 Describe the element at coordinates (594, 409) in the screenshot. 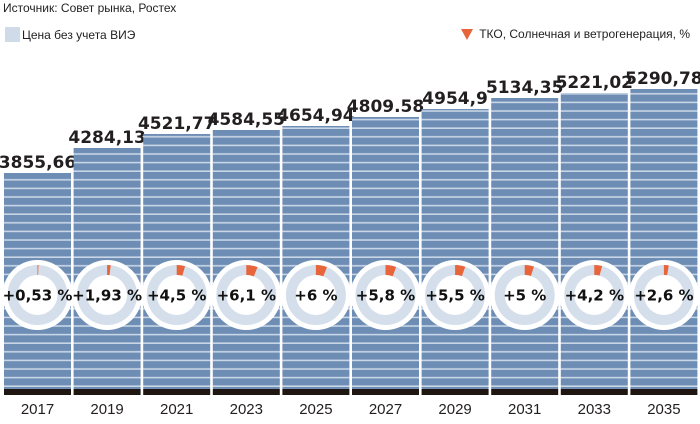

I see `year-label-2033: 2033` at that location.